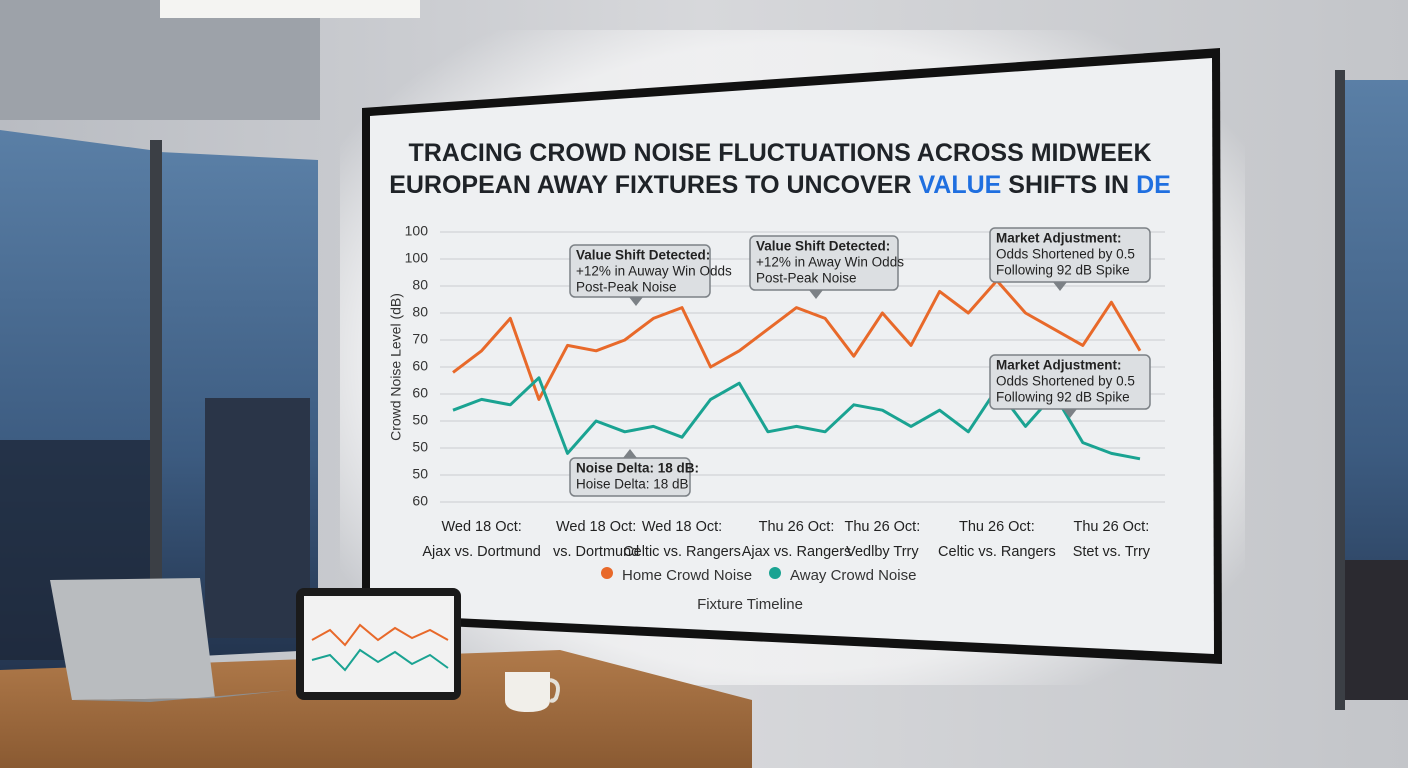 This screenshot has height=768, width=1408. What do you see at coordinates (257, 518) in the screenshot?
I see `building` at bounding box center [257, 518].